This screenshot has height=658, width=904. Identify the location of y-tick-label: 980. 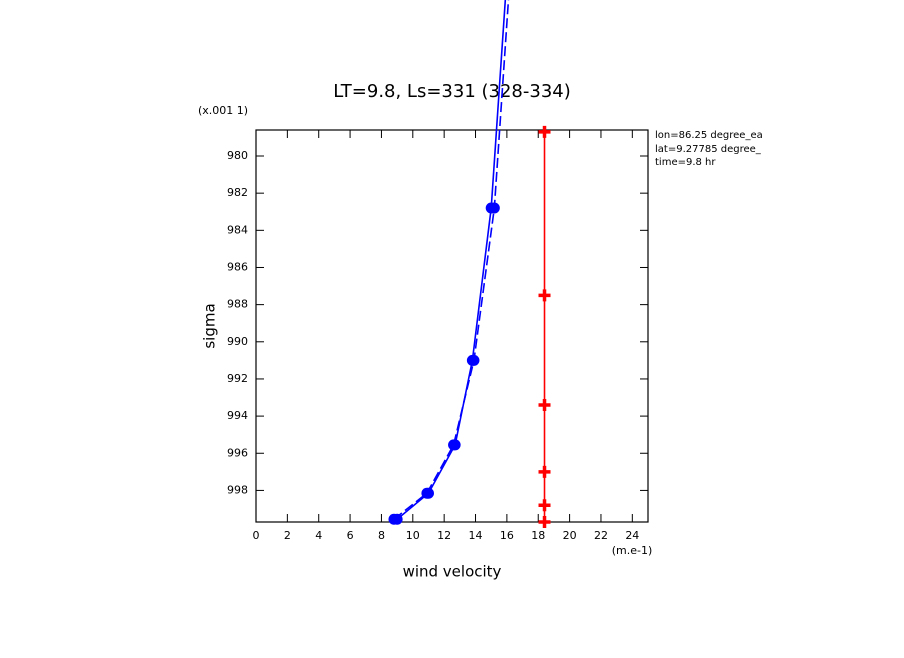
(237, 155).